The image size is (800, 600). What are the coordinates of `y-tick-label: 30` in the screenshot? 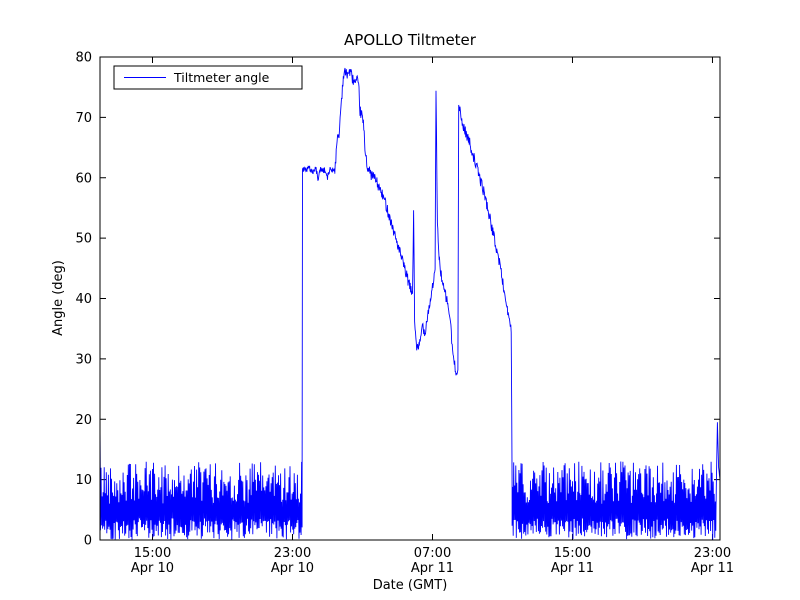 It's located at (83, 359).